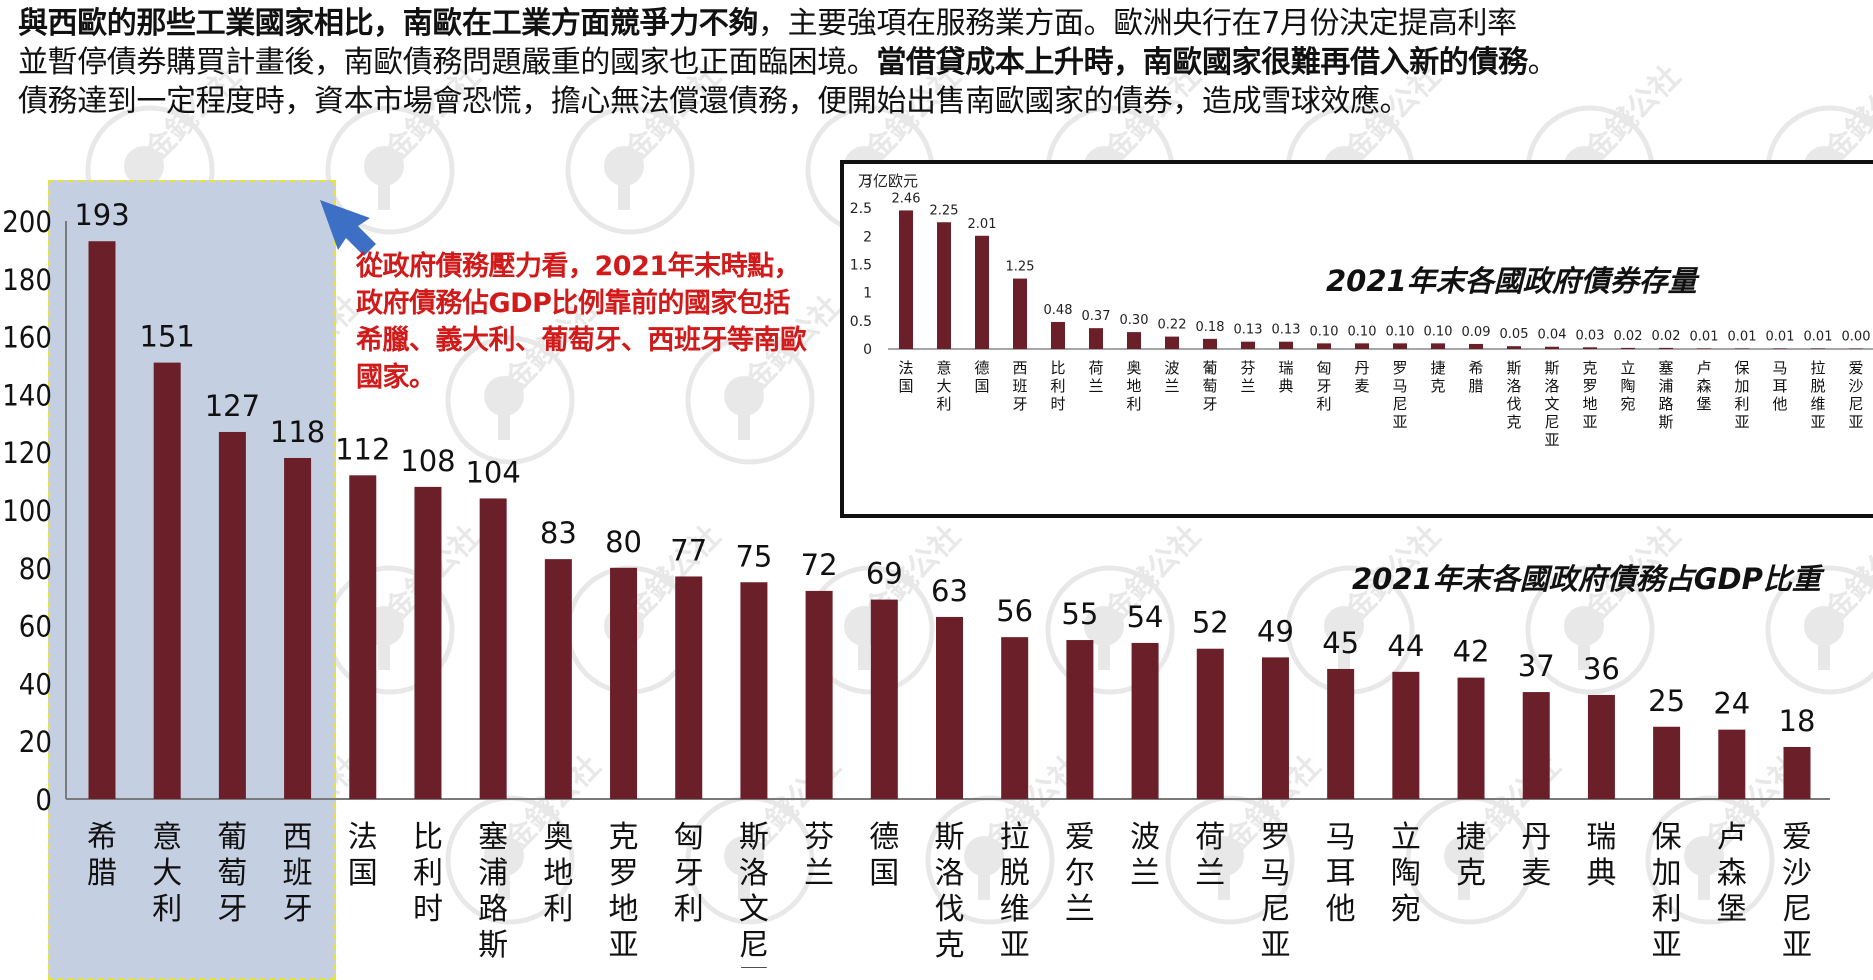  Describe the element at coordinates (363, 837) in the screenshot. I see `x-category-label: 法` at that location.